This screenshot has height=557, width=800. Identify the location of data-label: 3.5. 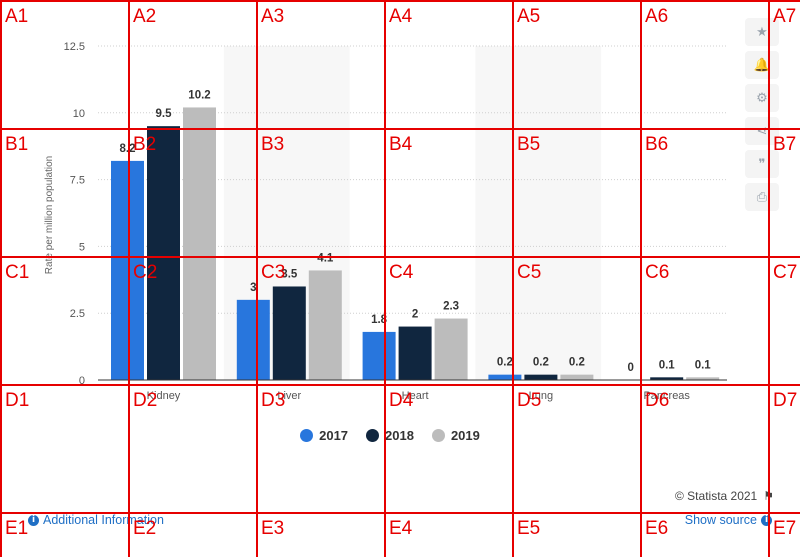
(289, 274).